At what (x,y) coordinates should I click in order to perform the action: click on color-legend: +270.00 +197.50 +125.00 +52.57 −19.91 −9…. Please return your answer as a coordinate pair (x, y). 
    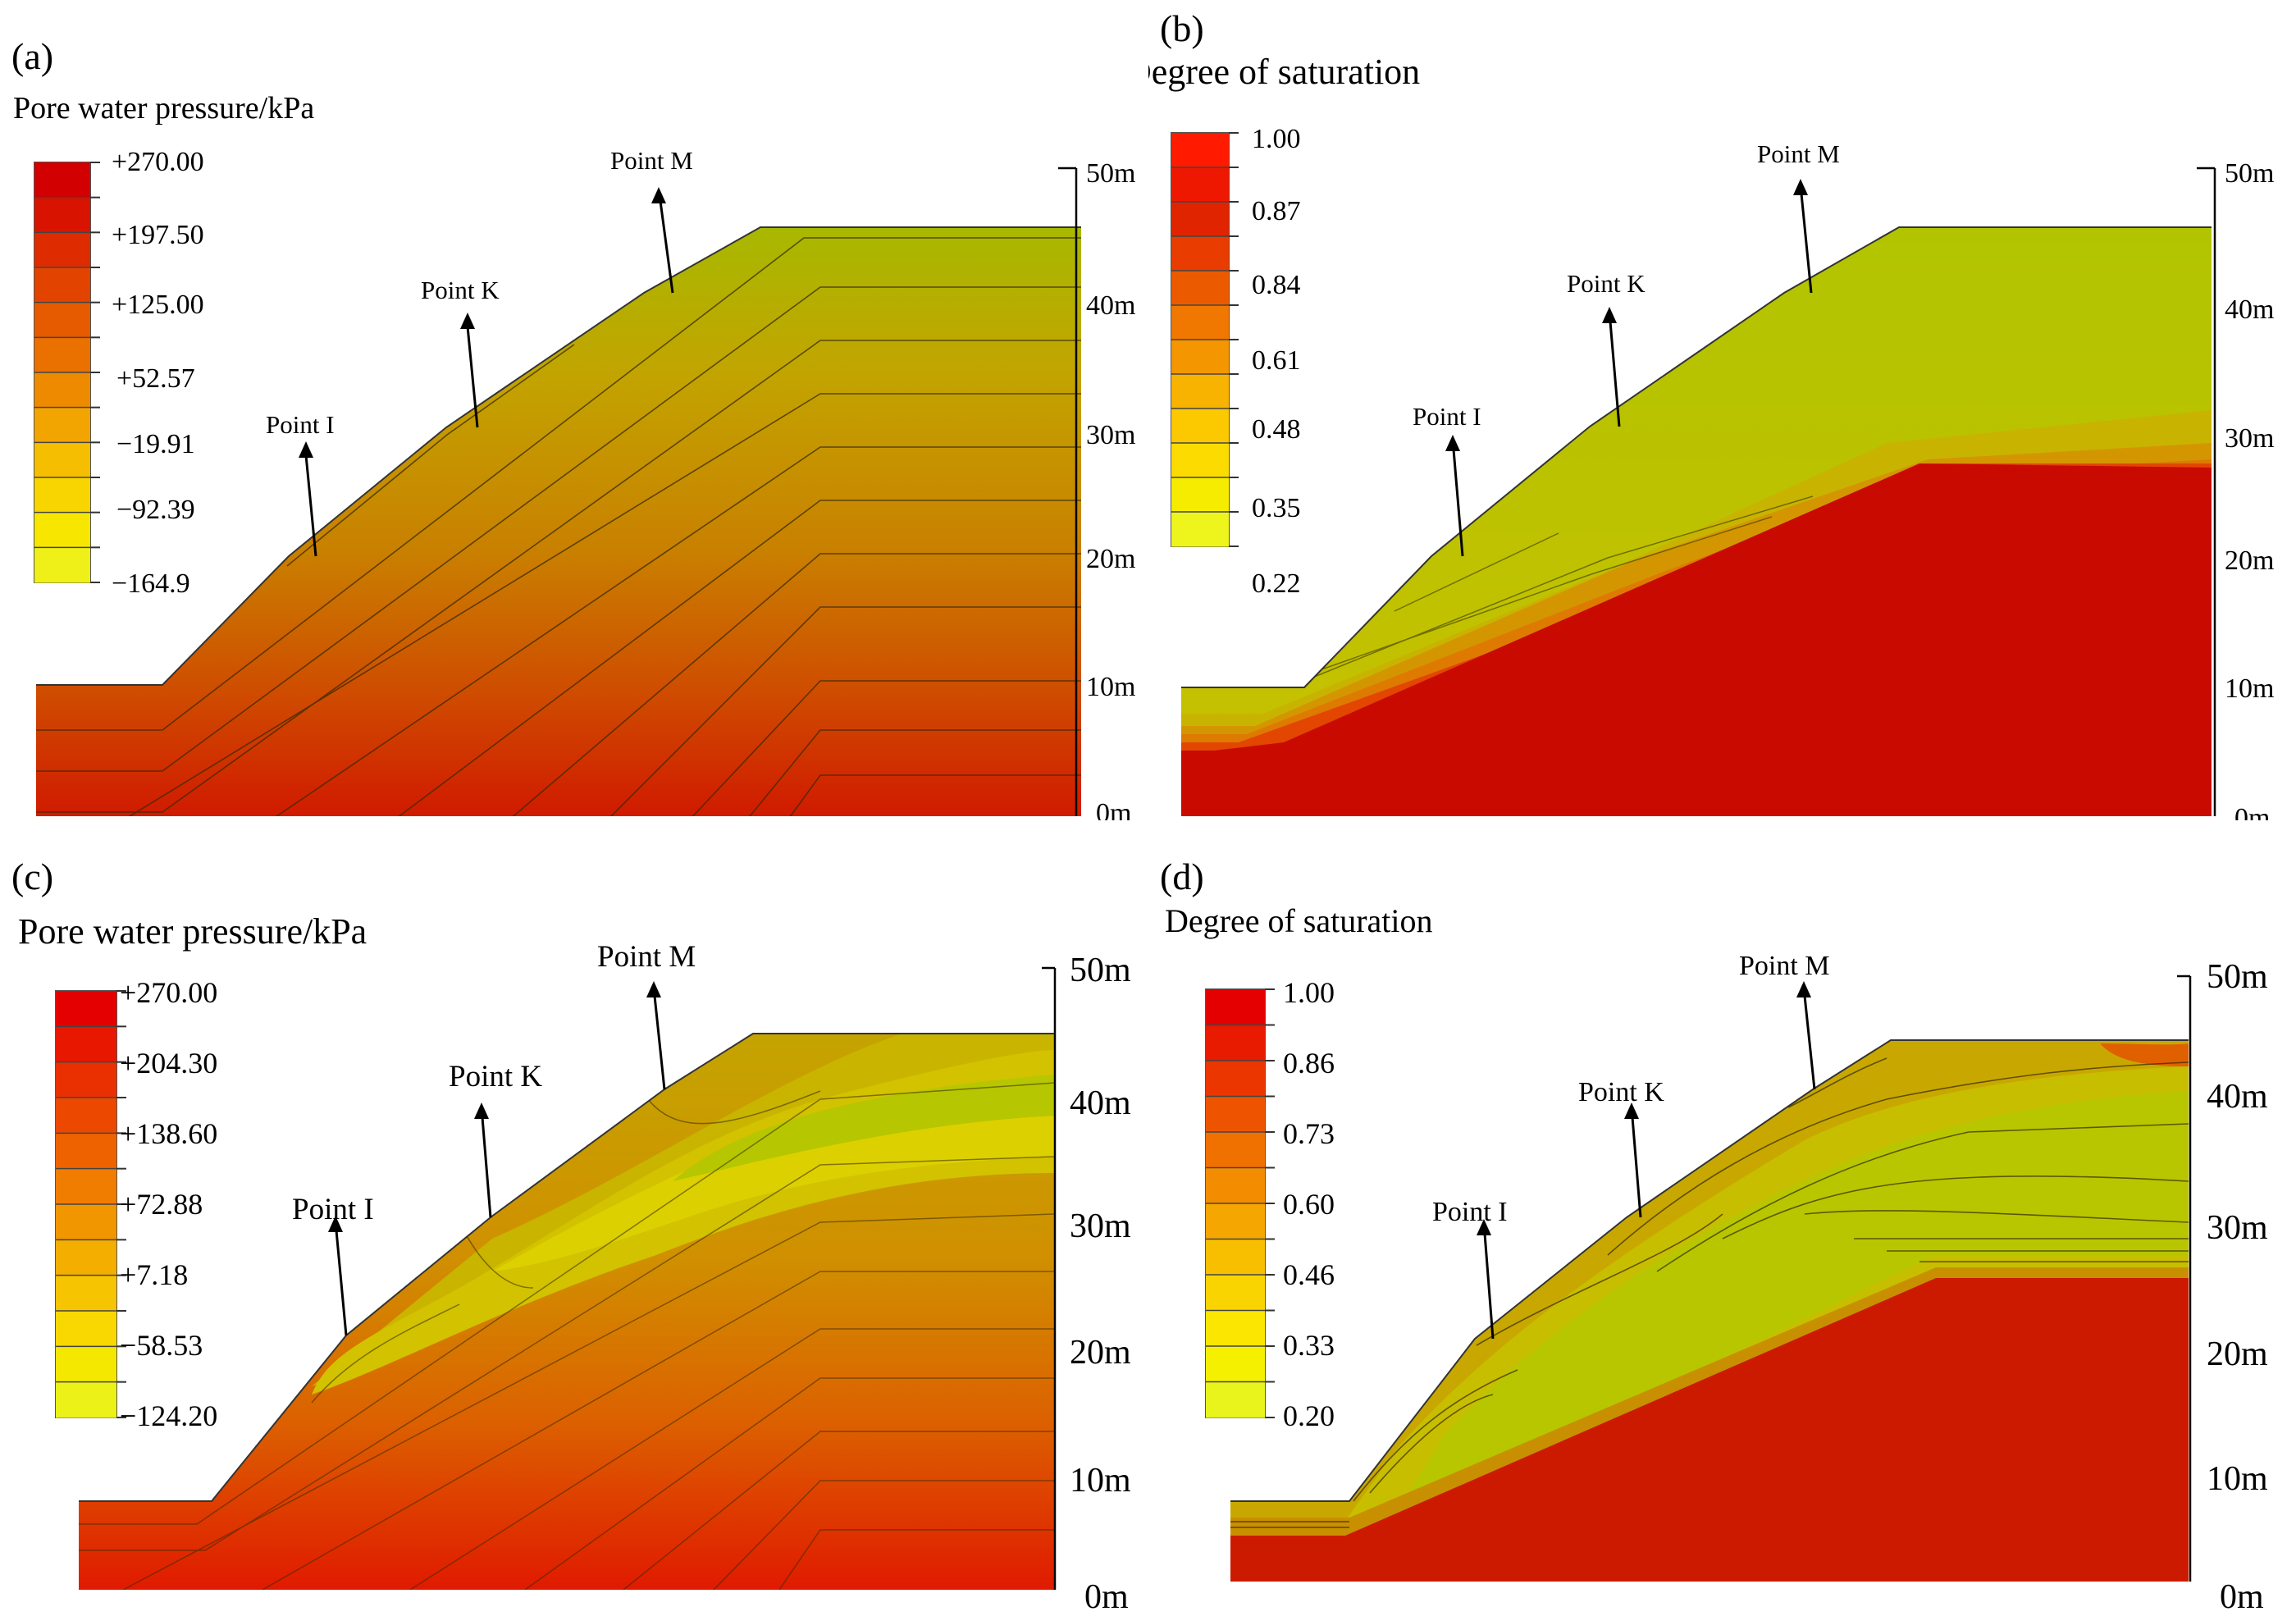
    Looking at the image, I should click on (119, 373).